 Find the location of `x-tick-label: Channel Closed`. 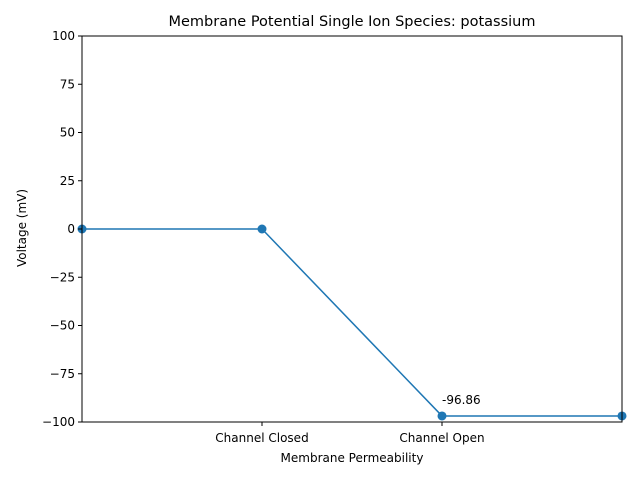

x-tick-label: Channel Closed is located at coordinates (261, 438).